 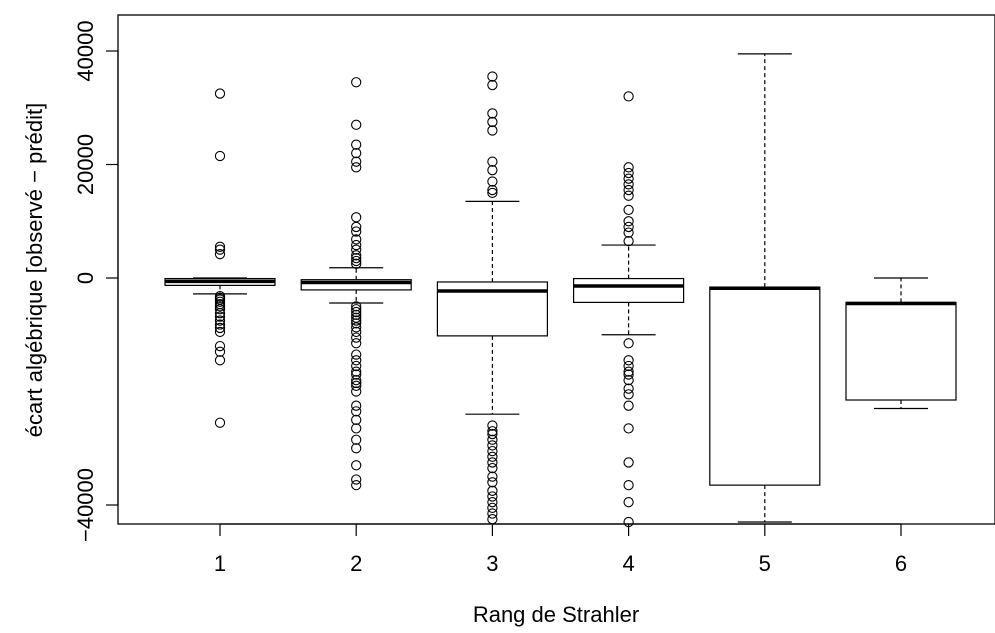 I want to click on x-axis: 1 2 3 4 5 6, so click(x=560, y=549).